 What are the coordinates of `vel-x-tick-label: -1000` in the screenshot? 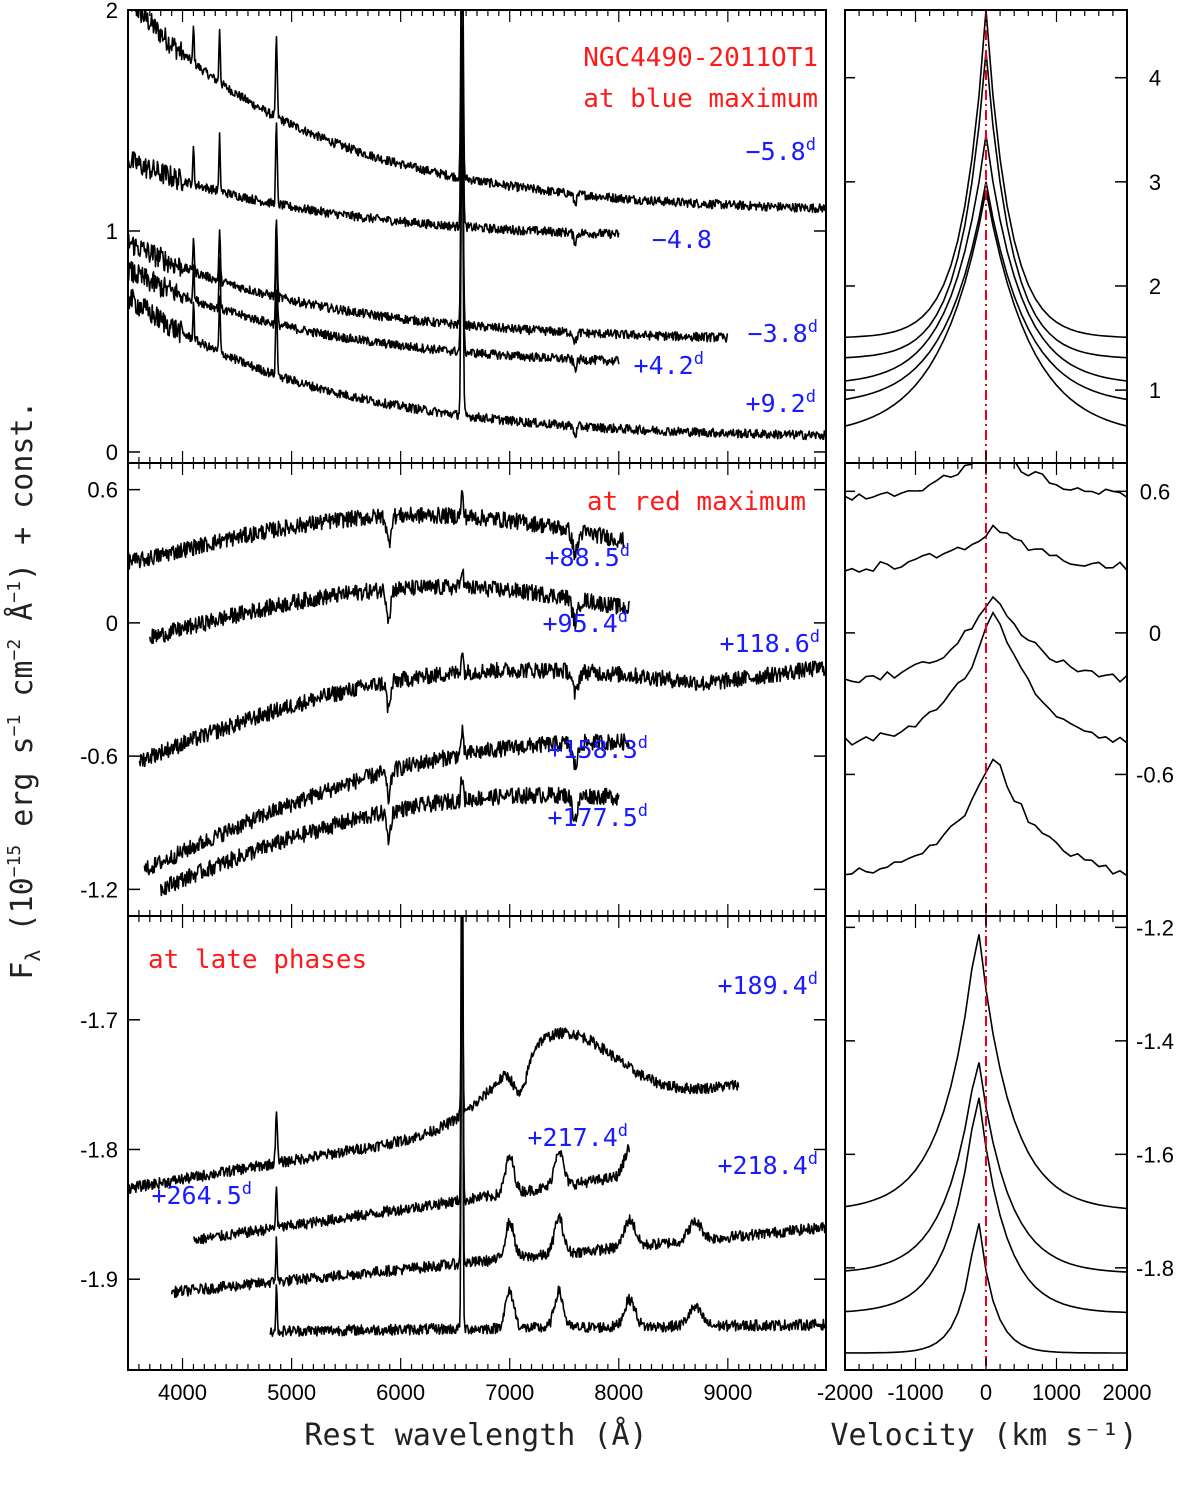 It's located at (915, 1392).